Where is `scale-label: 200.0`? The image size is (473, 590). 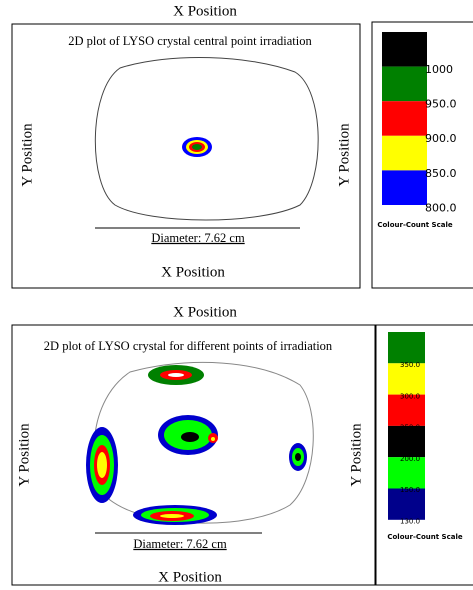
scale-label: 200.0 is located at coordinates (410, 459).